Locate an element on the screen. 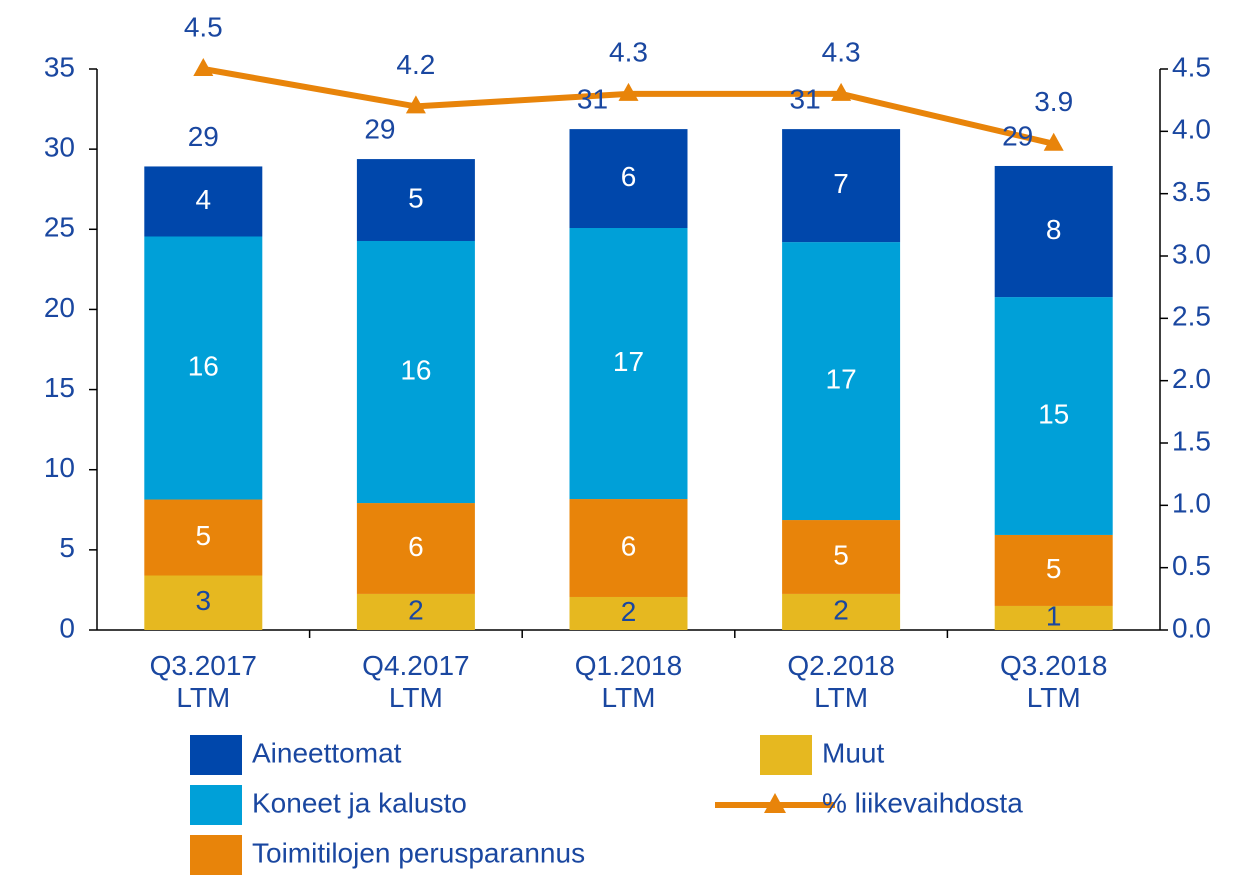 Image resolution: width=1246 pixels, height=875 pixels. y2-tick-label: 2.0 is located at coordinates (1191, 378).